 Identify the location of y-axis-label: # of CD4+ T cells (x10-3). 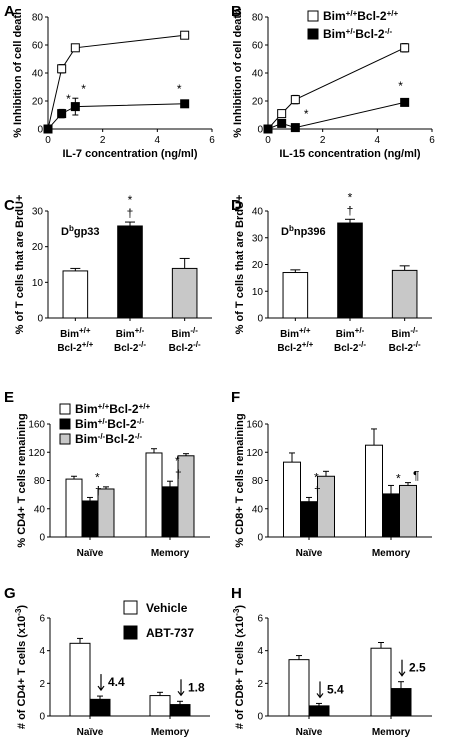
(21, 667).